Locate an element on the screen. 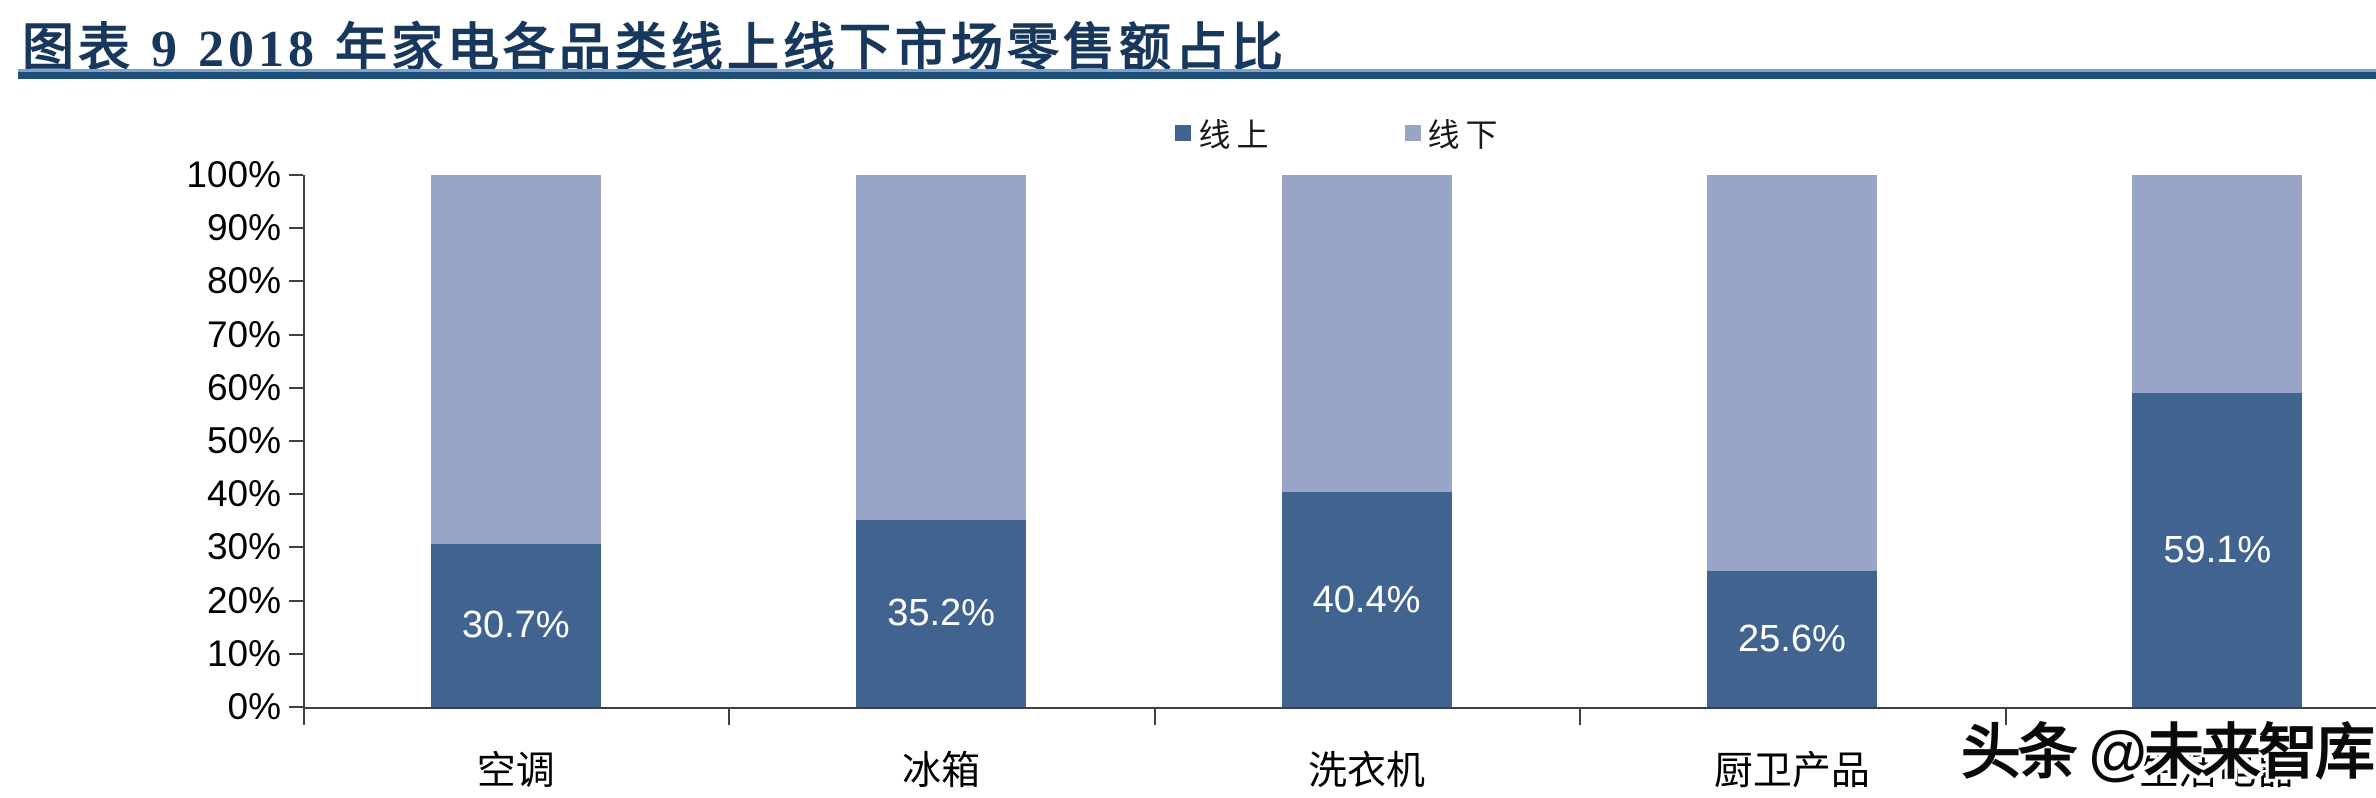 The height and width of the screenshot is (798, 2376). bar-value-label: 25.6% is located at coordinates (1792, 638).